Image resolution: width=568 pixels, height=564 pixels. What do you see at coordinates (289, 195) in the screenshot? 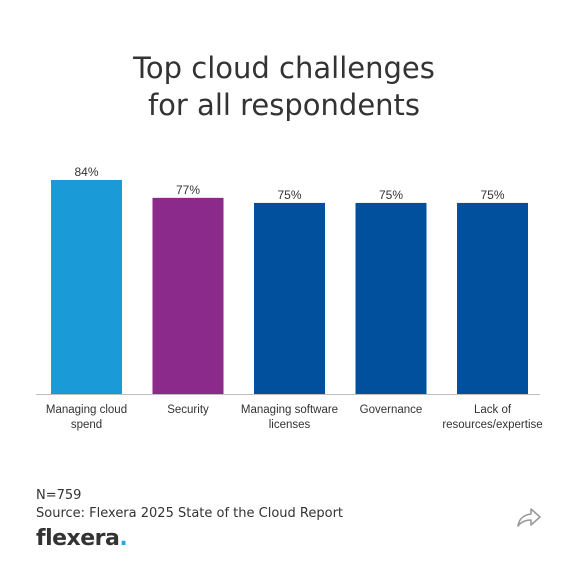
I see `data-label-3: 75%` at bounding box center [289, 195].